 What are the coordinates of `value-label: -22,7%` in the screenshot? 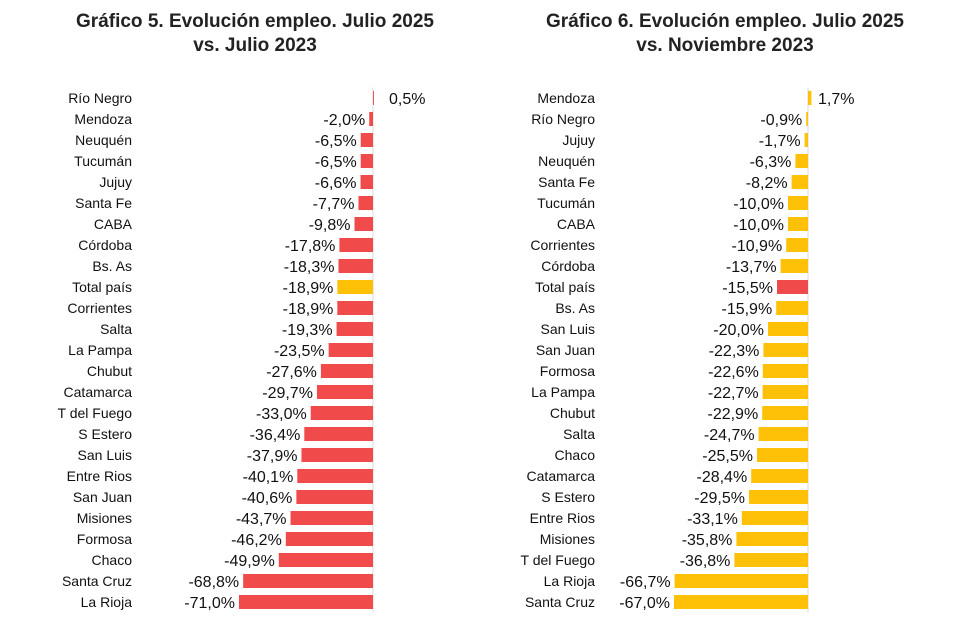 It's located at (733, 393).